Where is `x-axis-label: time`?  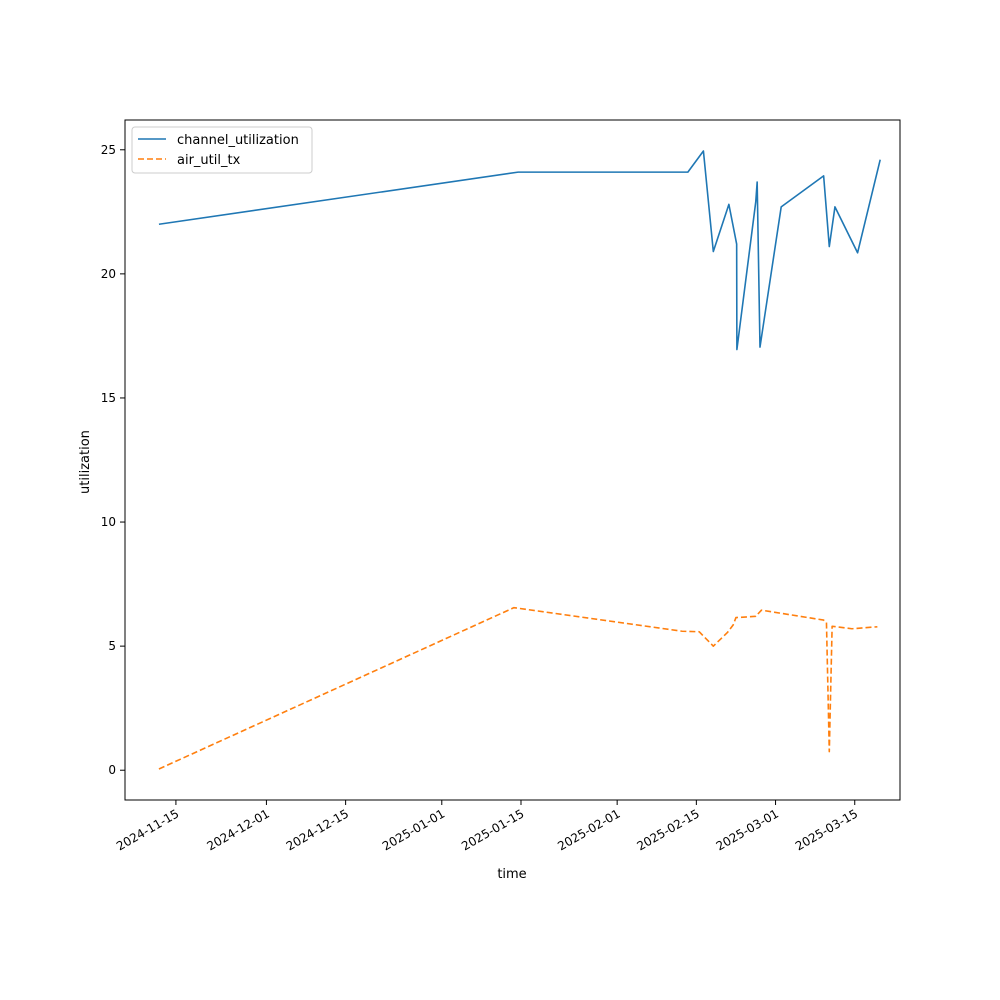 x-axis-label: time is located at coordinates (511, 874).